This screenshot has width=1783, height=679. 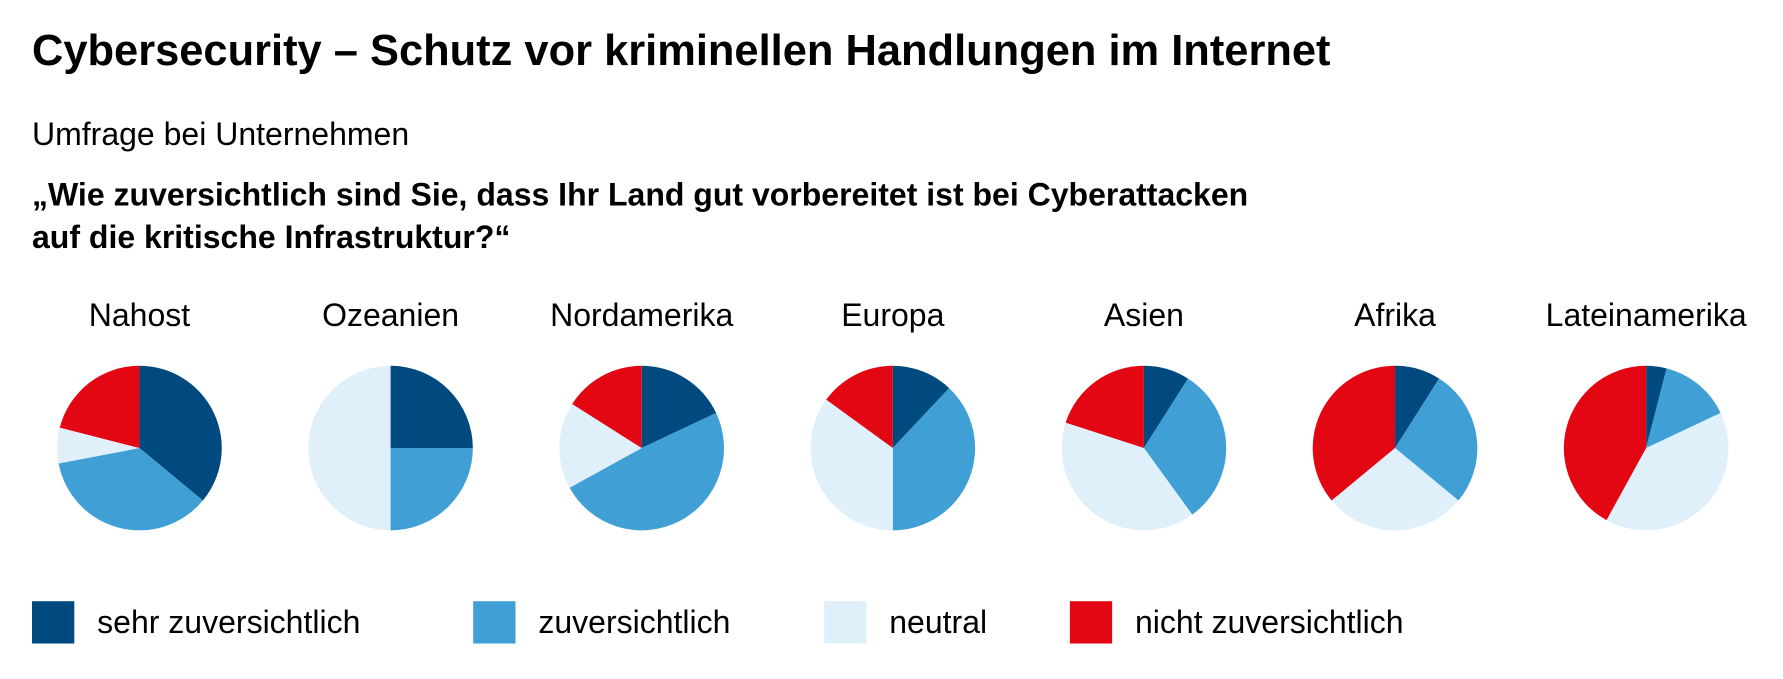 I want to click on pie-nahost: Nahost, so click(x=139, y=414).